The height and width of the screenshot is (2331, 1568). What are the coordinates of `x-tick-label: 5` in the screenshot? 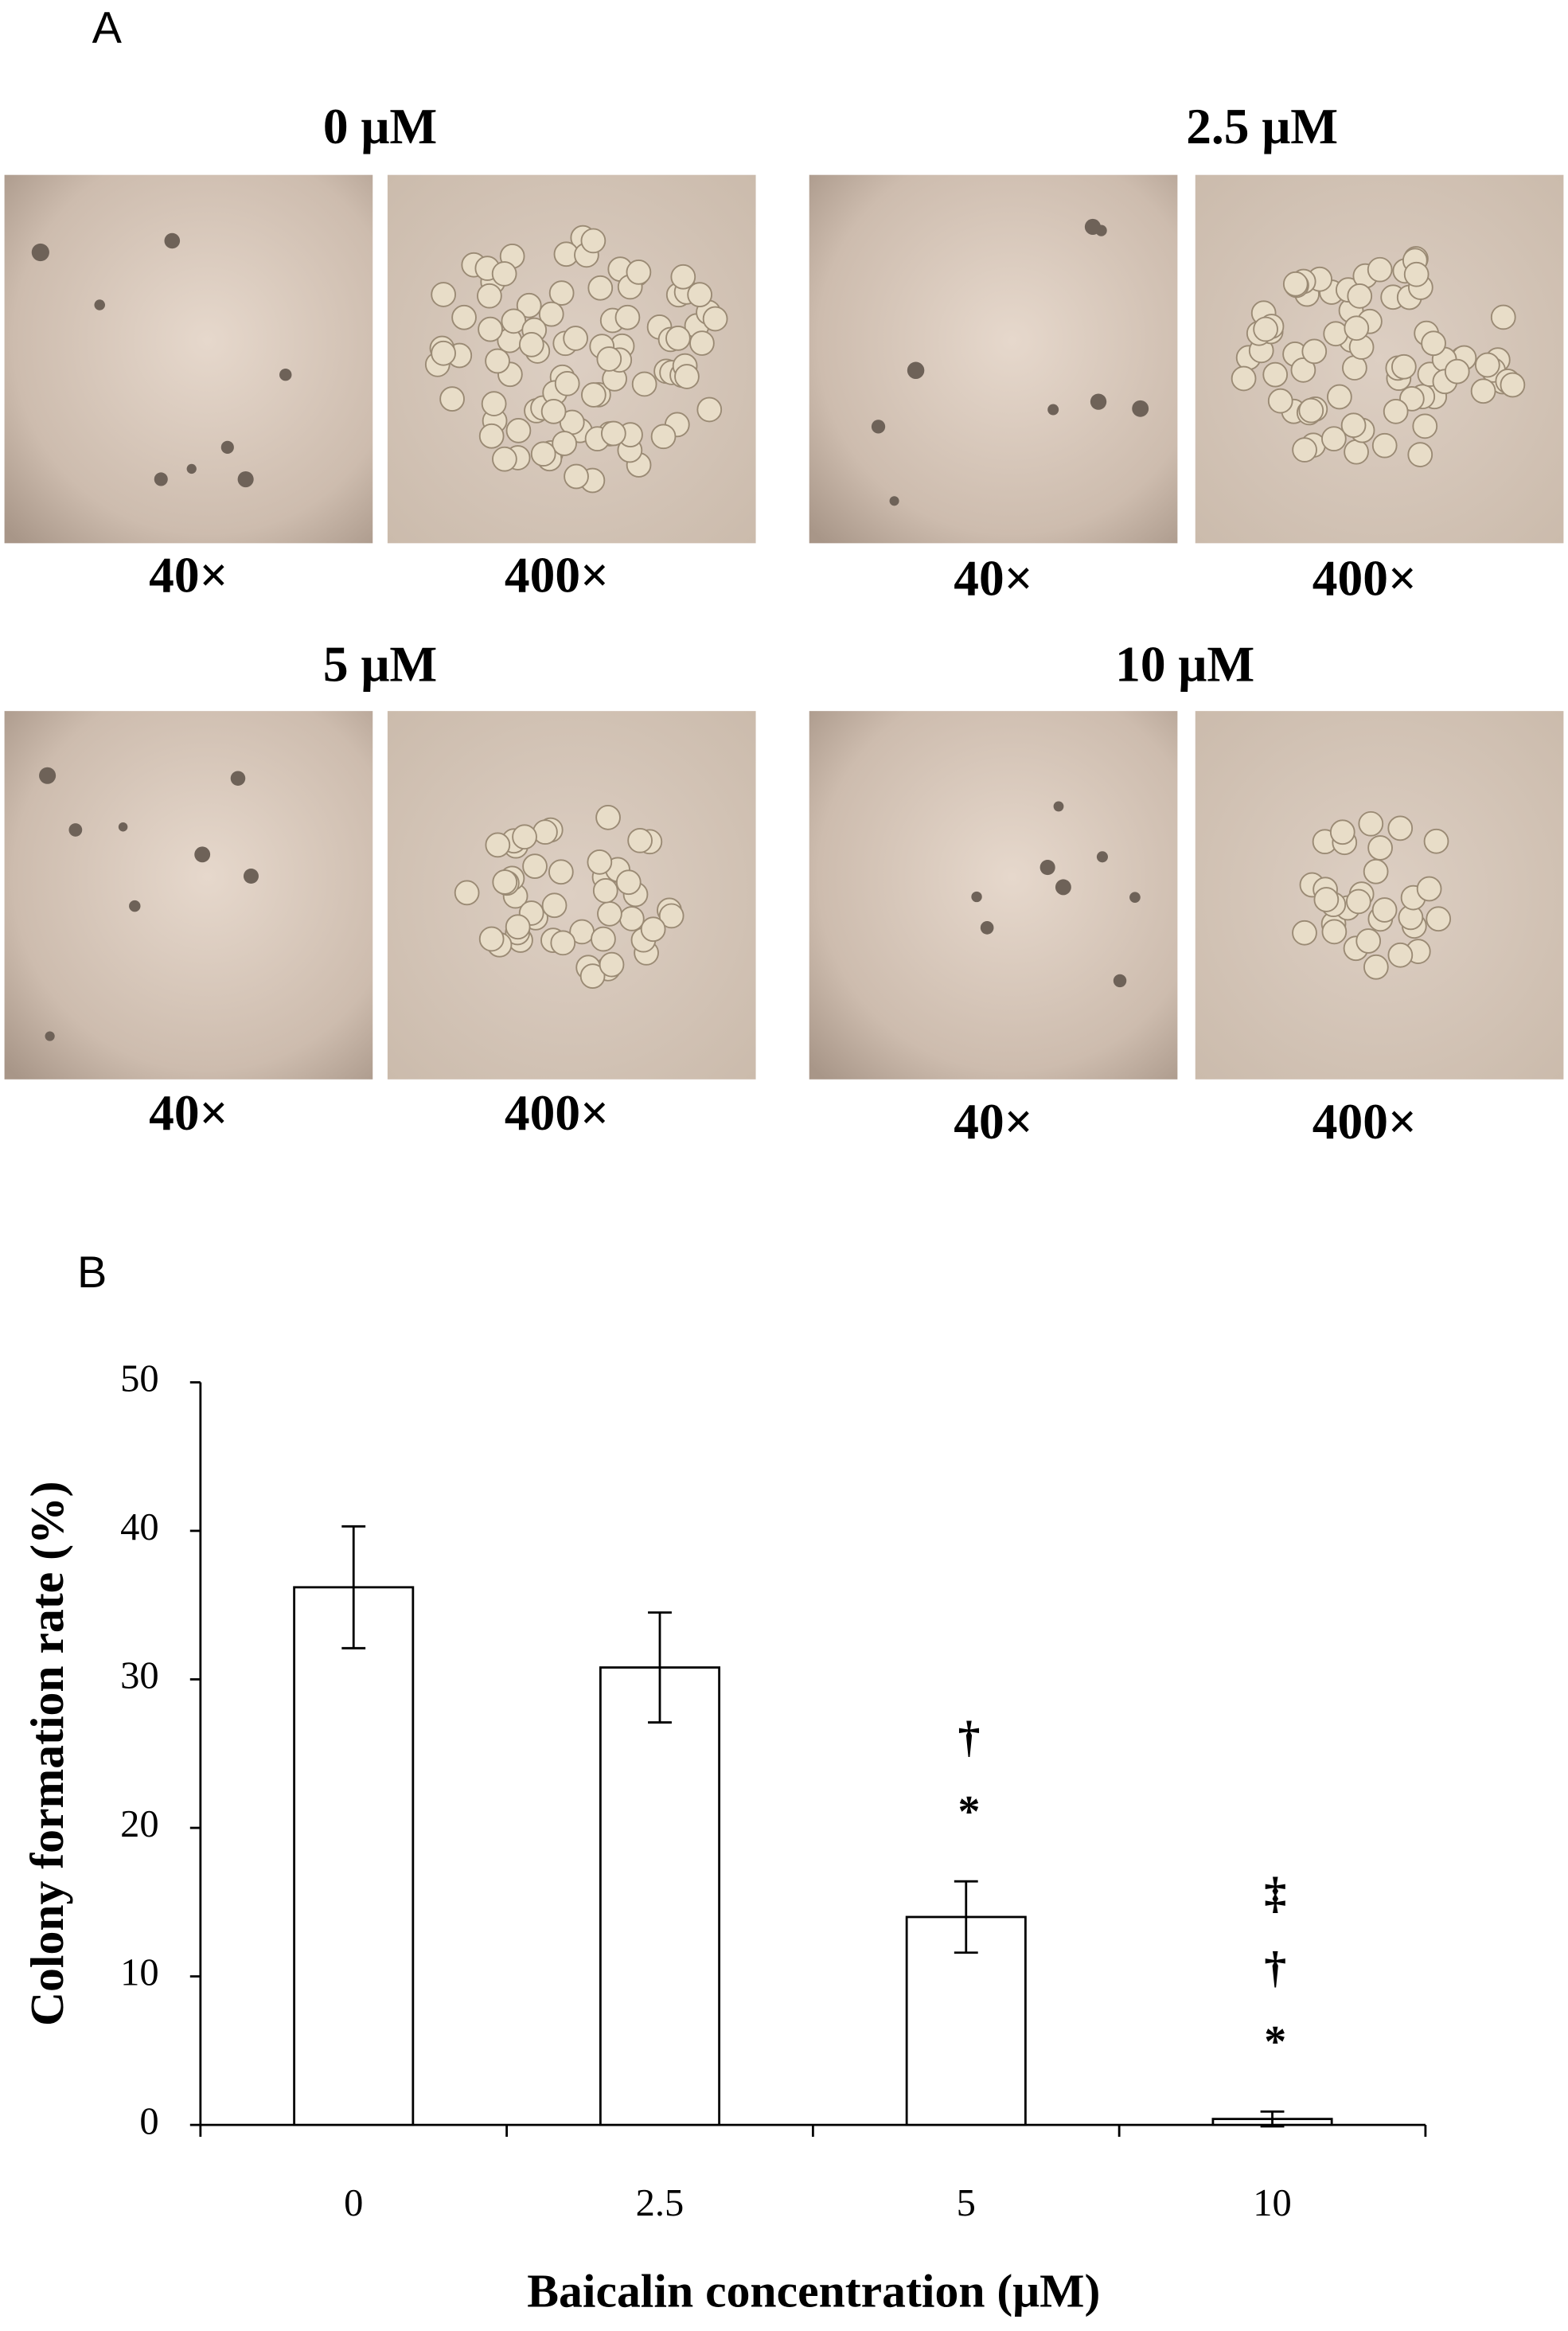 It's located at (966, 2203).